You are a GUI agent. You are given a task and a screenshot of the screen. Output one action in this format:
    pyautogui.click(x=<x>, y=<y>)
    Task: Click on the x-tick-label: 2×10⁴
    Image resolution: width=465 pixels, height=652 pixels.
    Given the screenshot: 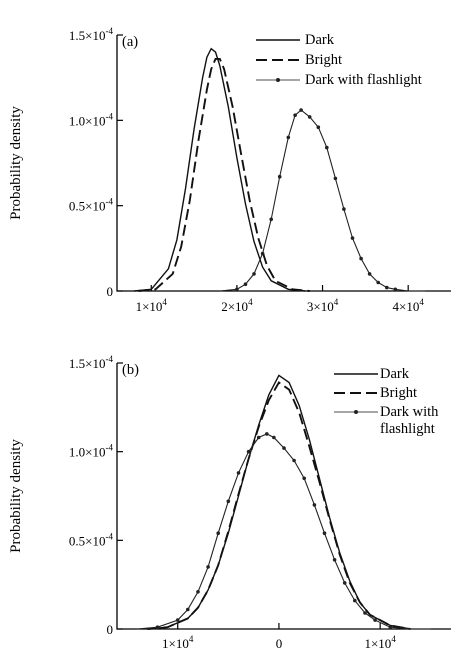 What is the action you would take?
    pyautogui.click(x=237, y=305)
    